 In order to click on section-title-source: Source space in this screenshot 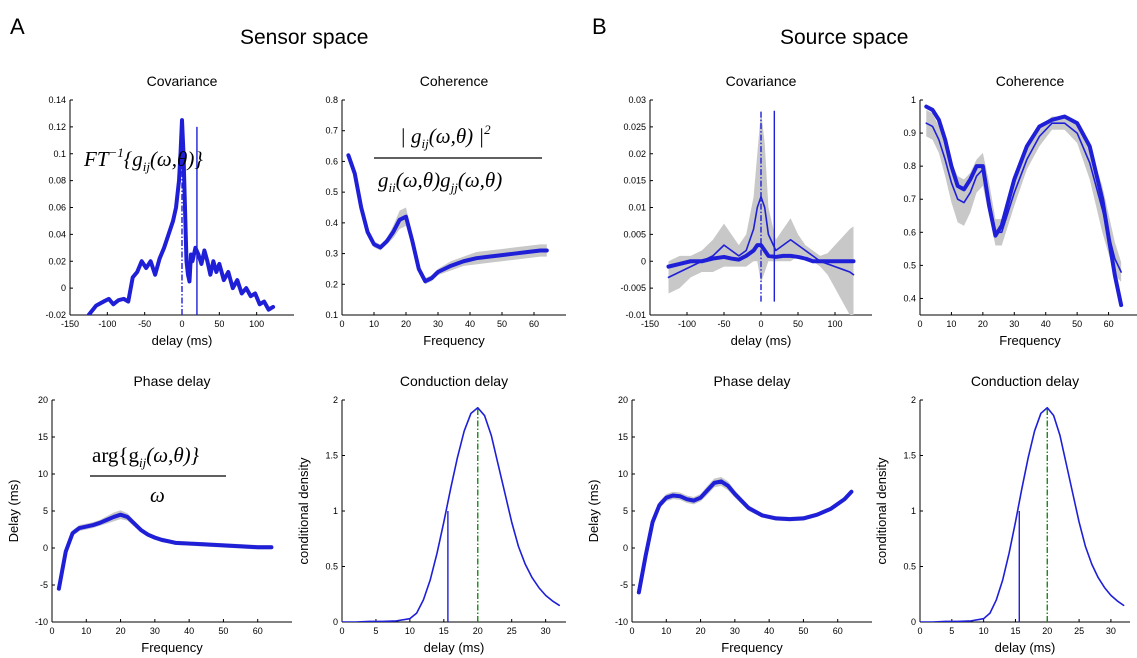, I will do `click(844, 37)`.